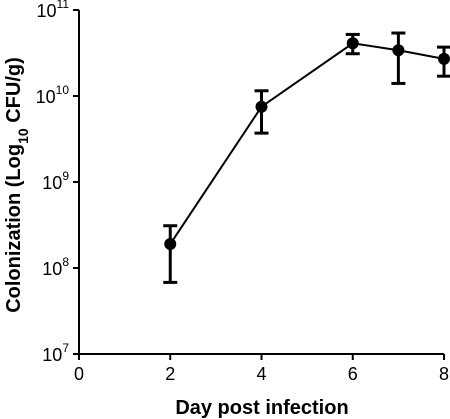 The image size is (450, 419). I want to click on y-tick-label: 10¹¹, so click(53, 10).